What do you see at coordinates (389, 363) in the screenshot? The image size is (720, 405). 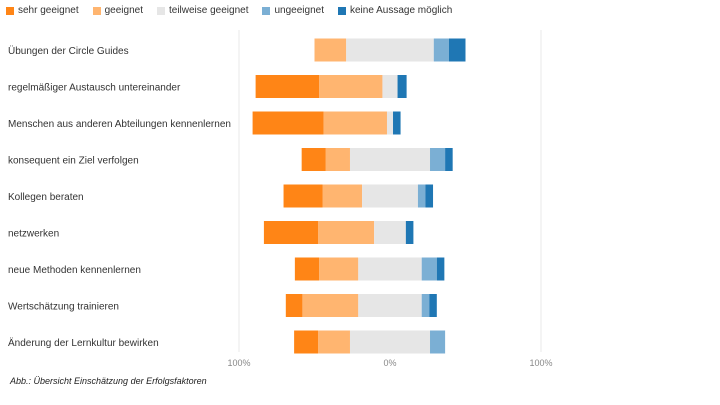 I see `x-tick-label: 0%` at bounding box center [389, 363].